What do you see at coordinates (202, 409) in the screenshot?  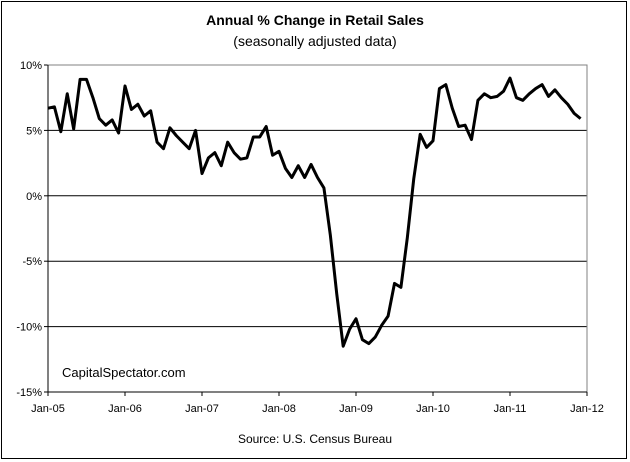 I see `x-tick-label: Jan-07` at bounding box center [202, 409].